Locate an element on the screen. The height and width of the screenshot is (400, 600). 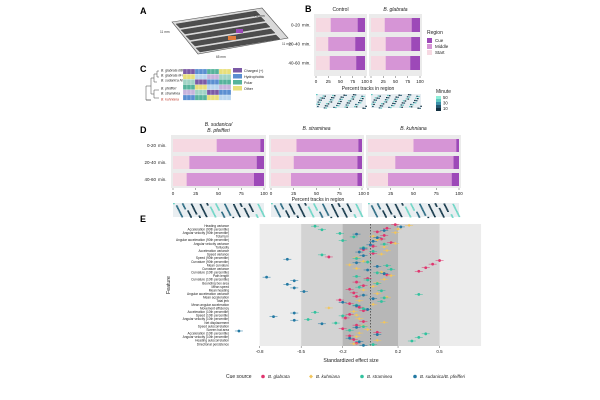
legend-marker is located at coordinates (415, 376).